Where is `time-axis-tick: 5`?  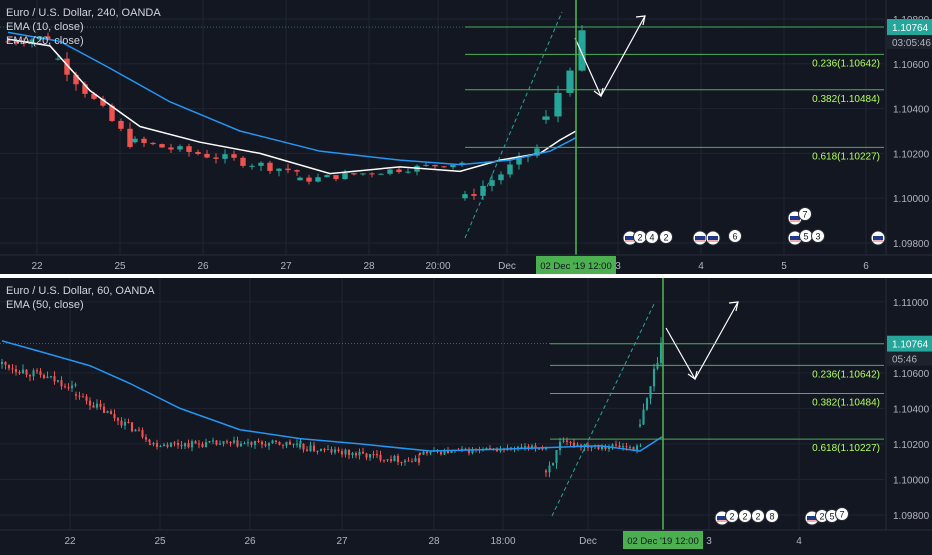 time-axis-tick: 5 is located at coordinates (784, 266).